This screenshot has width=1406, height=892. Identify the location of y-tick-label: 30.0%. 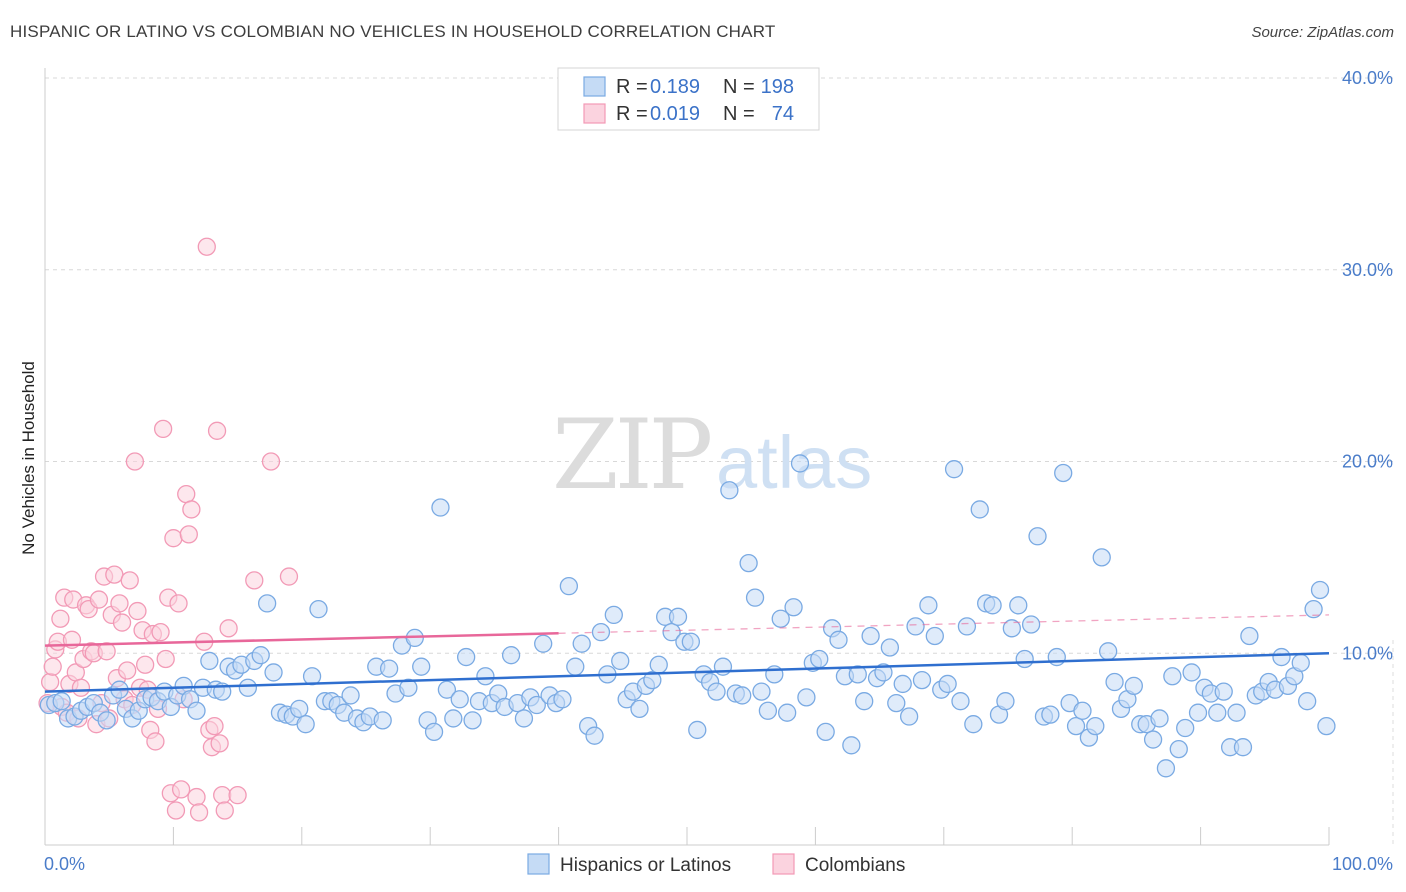
(1367, 270).